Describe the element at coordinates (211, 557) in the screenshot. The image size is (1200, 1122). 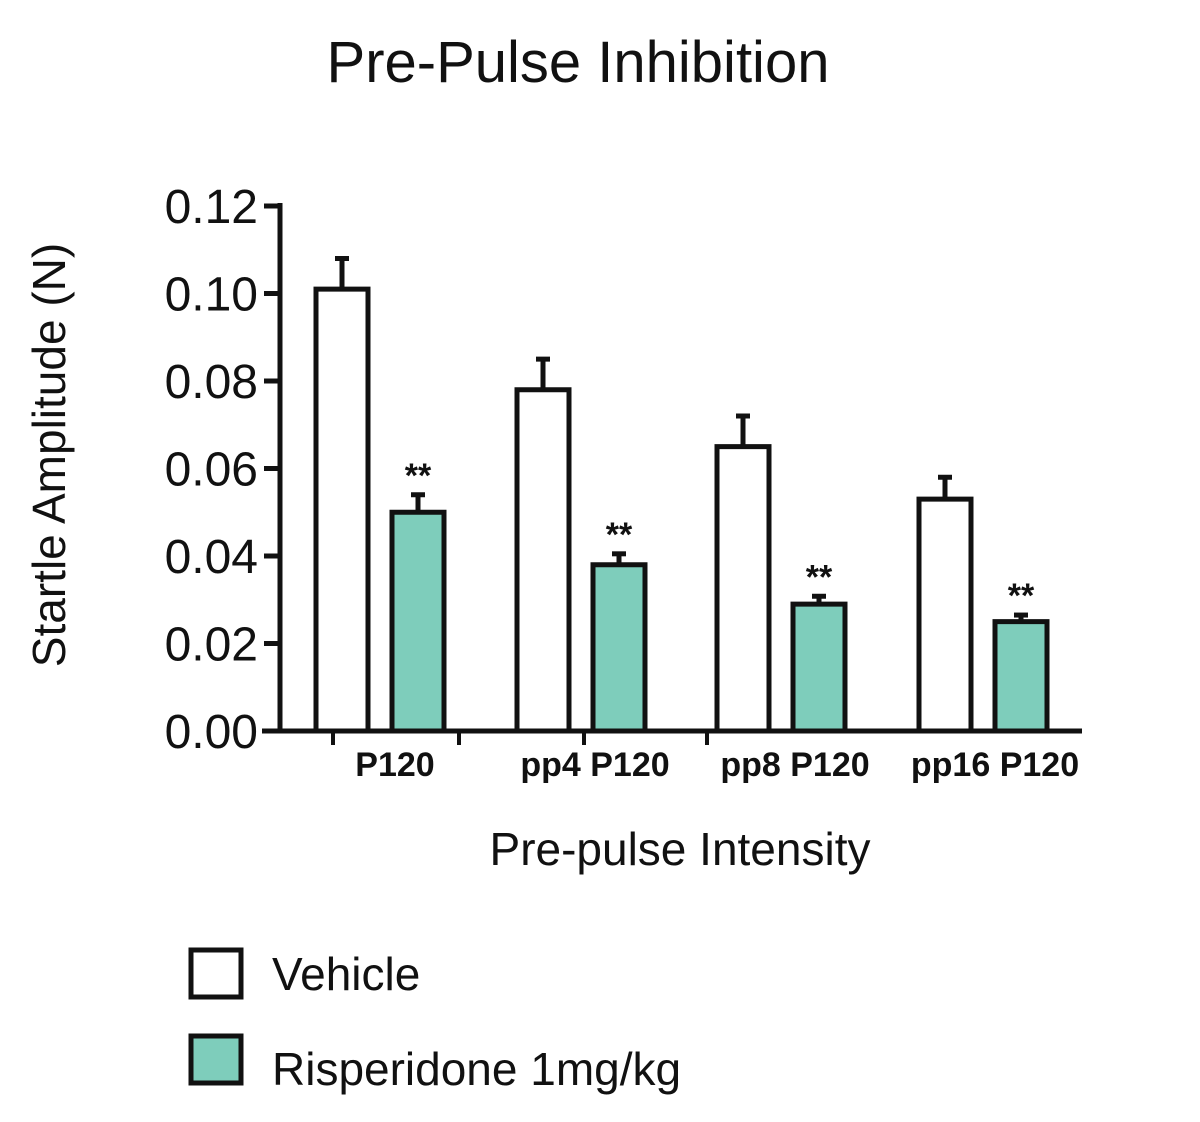
I see `y-tick-label: 0.04` at that location.